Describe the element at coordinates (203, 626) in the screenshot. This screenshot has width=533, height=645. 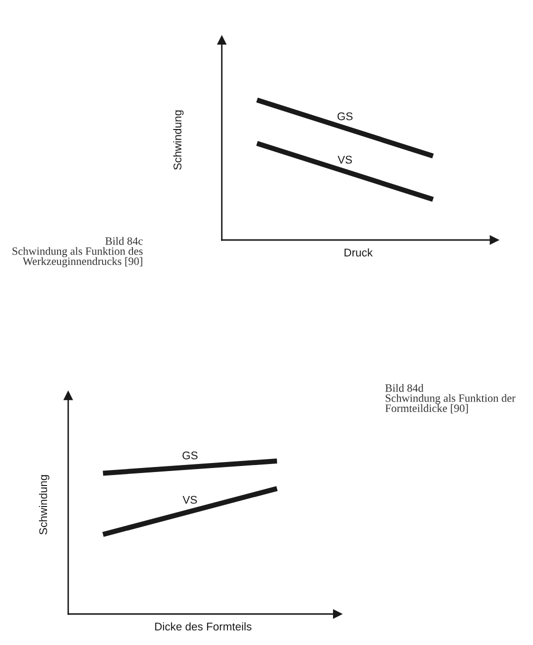
I see `x-axis-title: Dicke des Formteils` at that location.